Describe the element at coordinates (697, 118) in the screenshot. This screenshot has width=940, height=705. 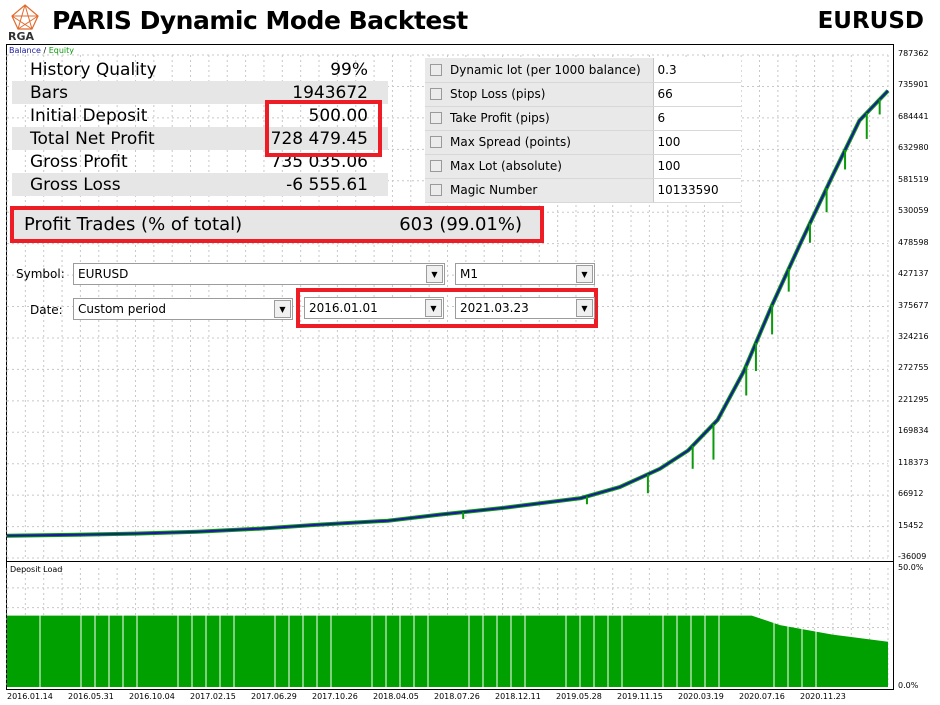
I see `param-value: 6` at that location.